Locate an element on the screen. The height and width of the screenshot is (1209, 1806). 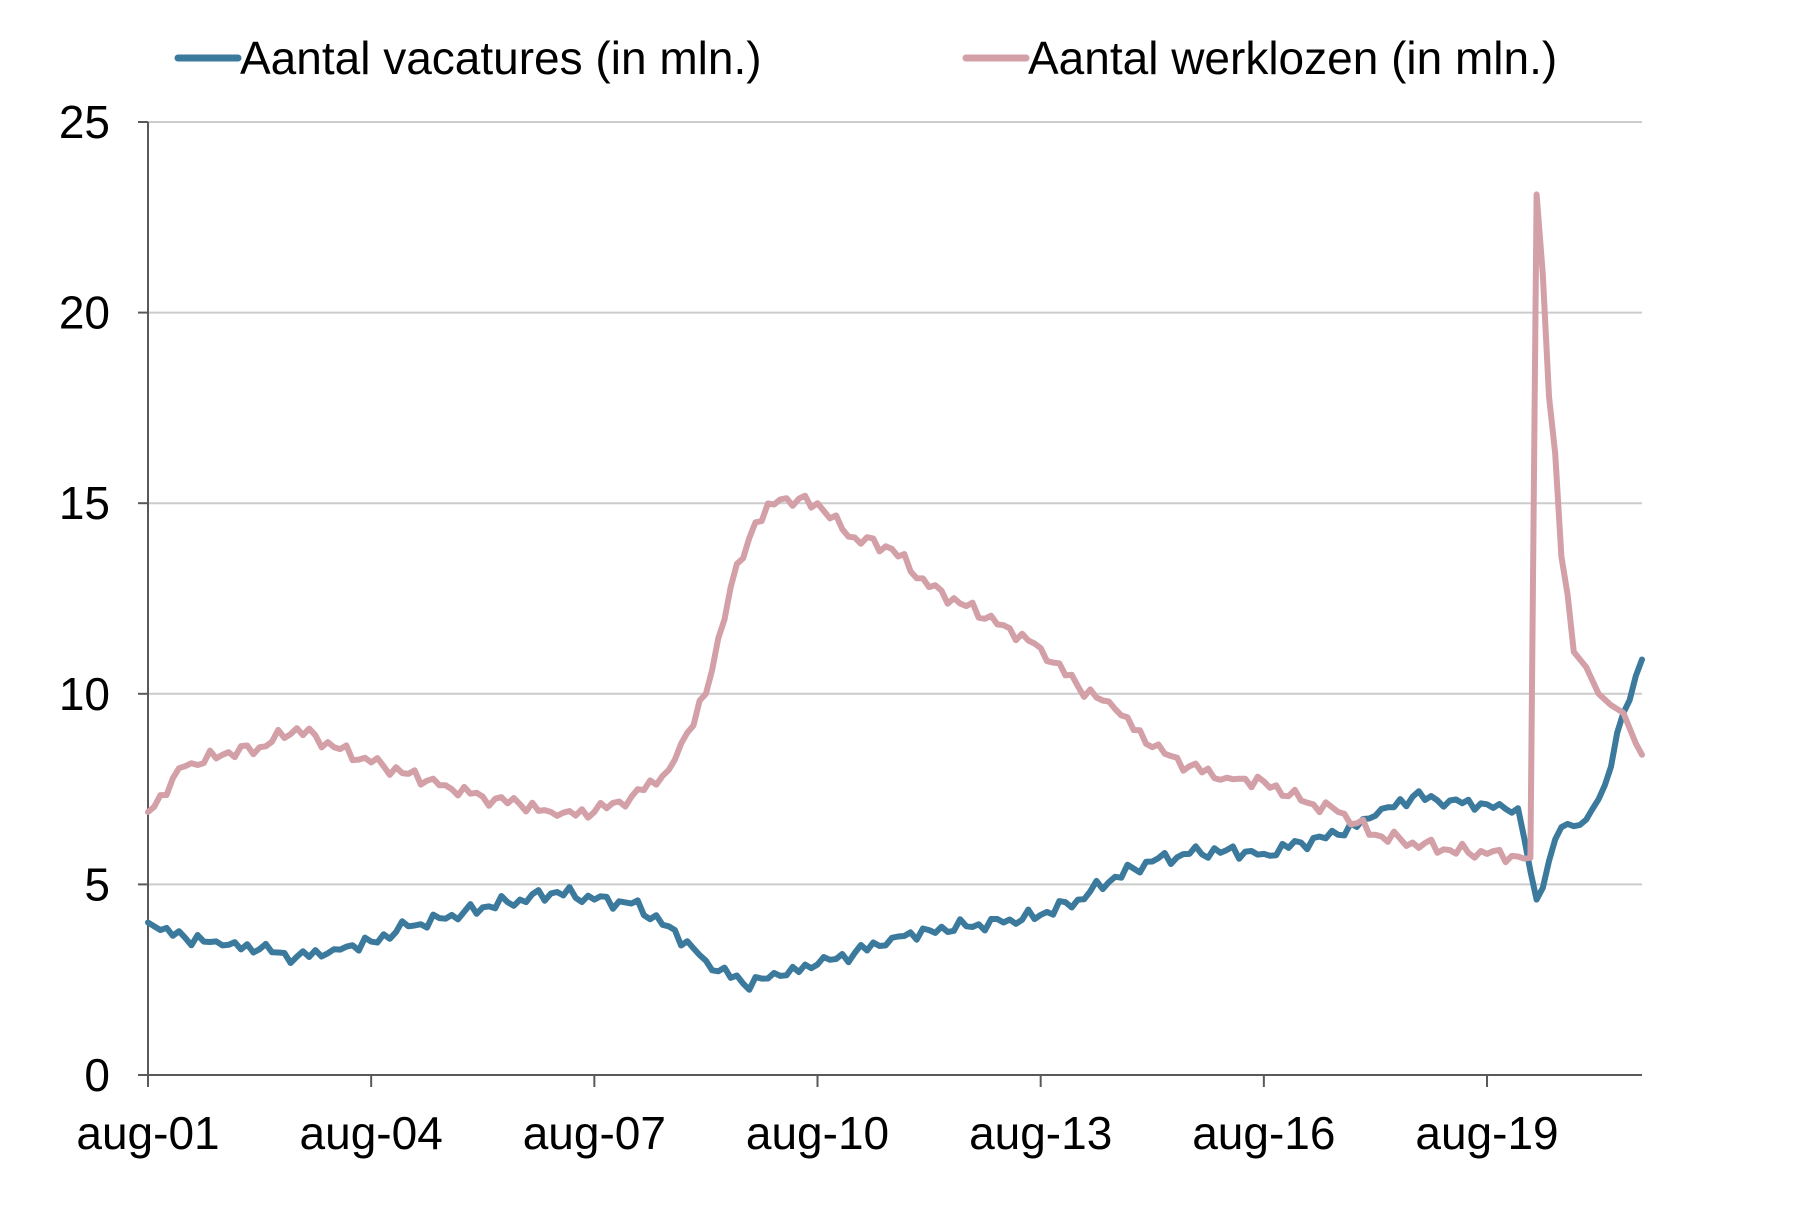
y-tick-label: 5 is located at coordinates (97, 884).